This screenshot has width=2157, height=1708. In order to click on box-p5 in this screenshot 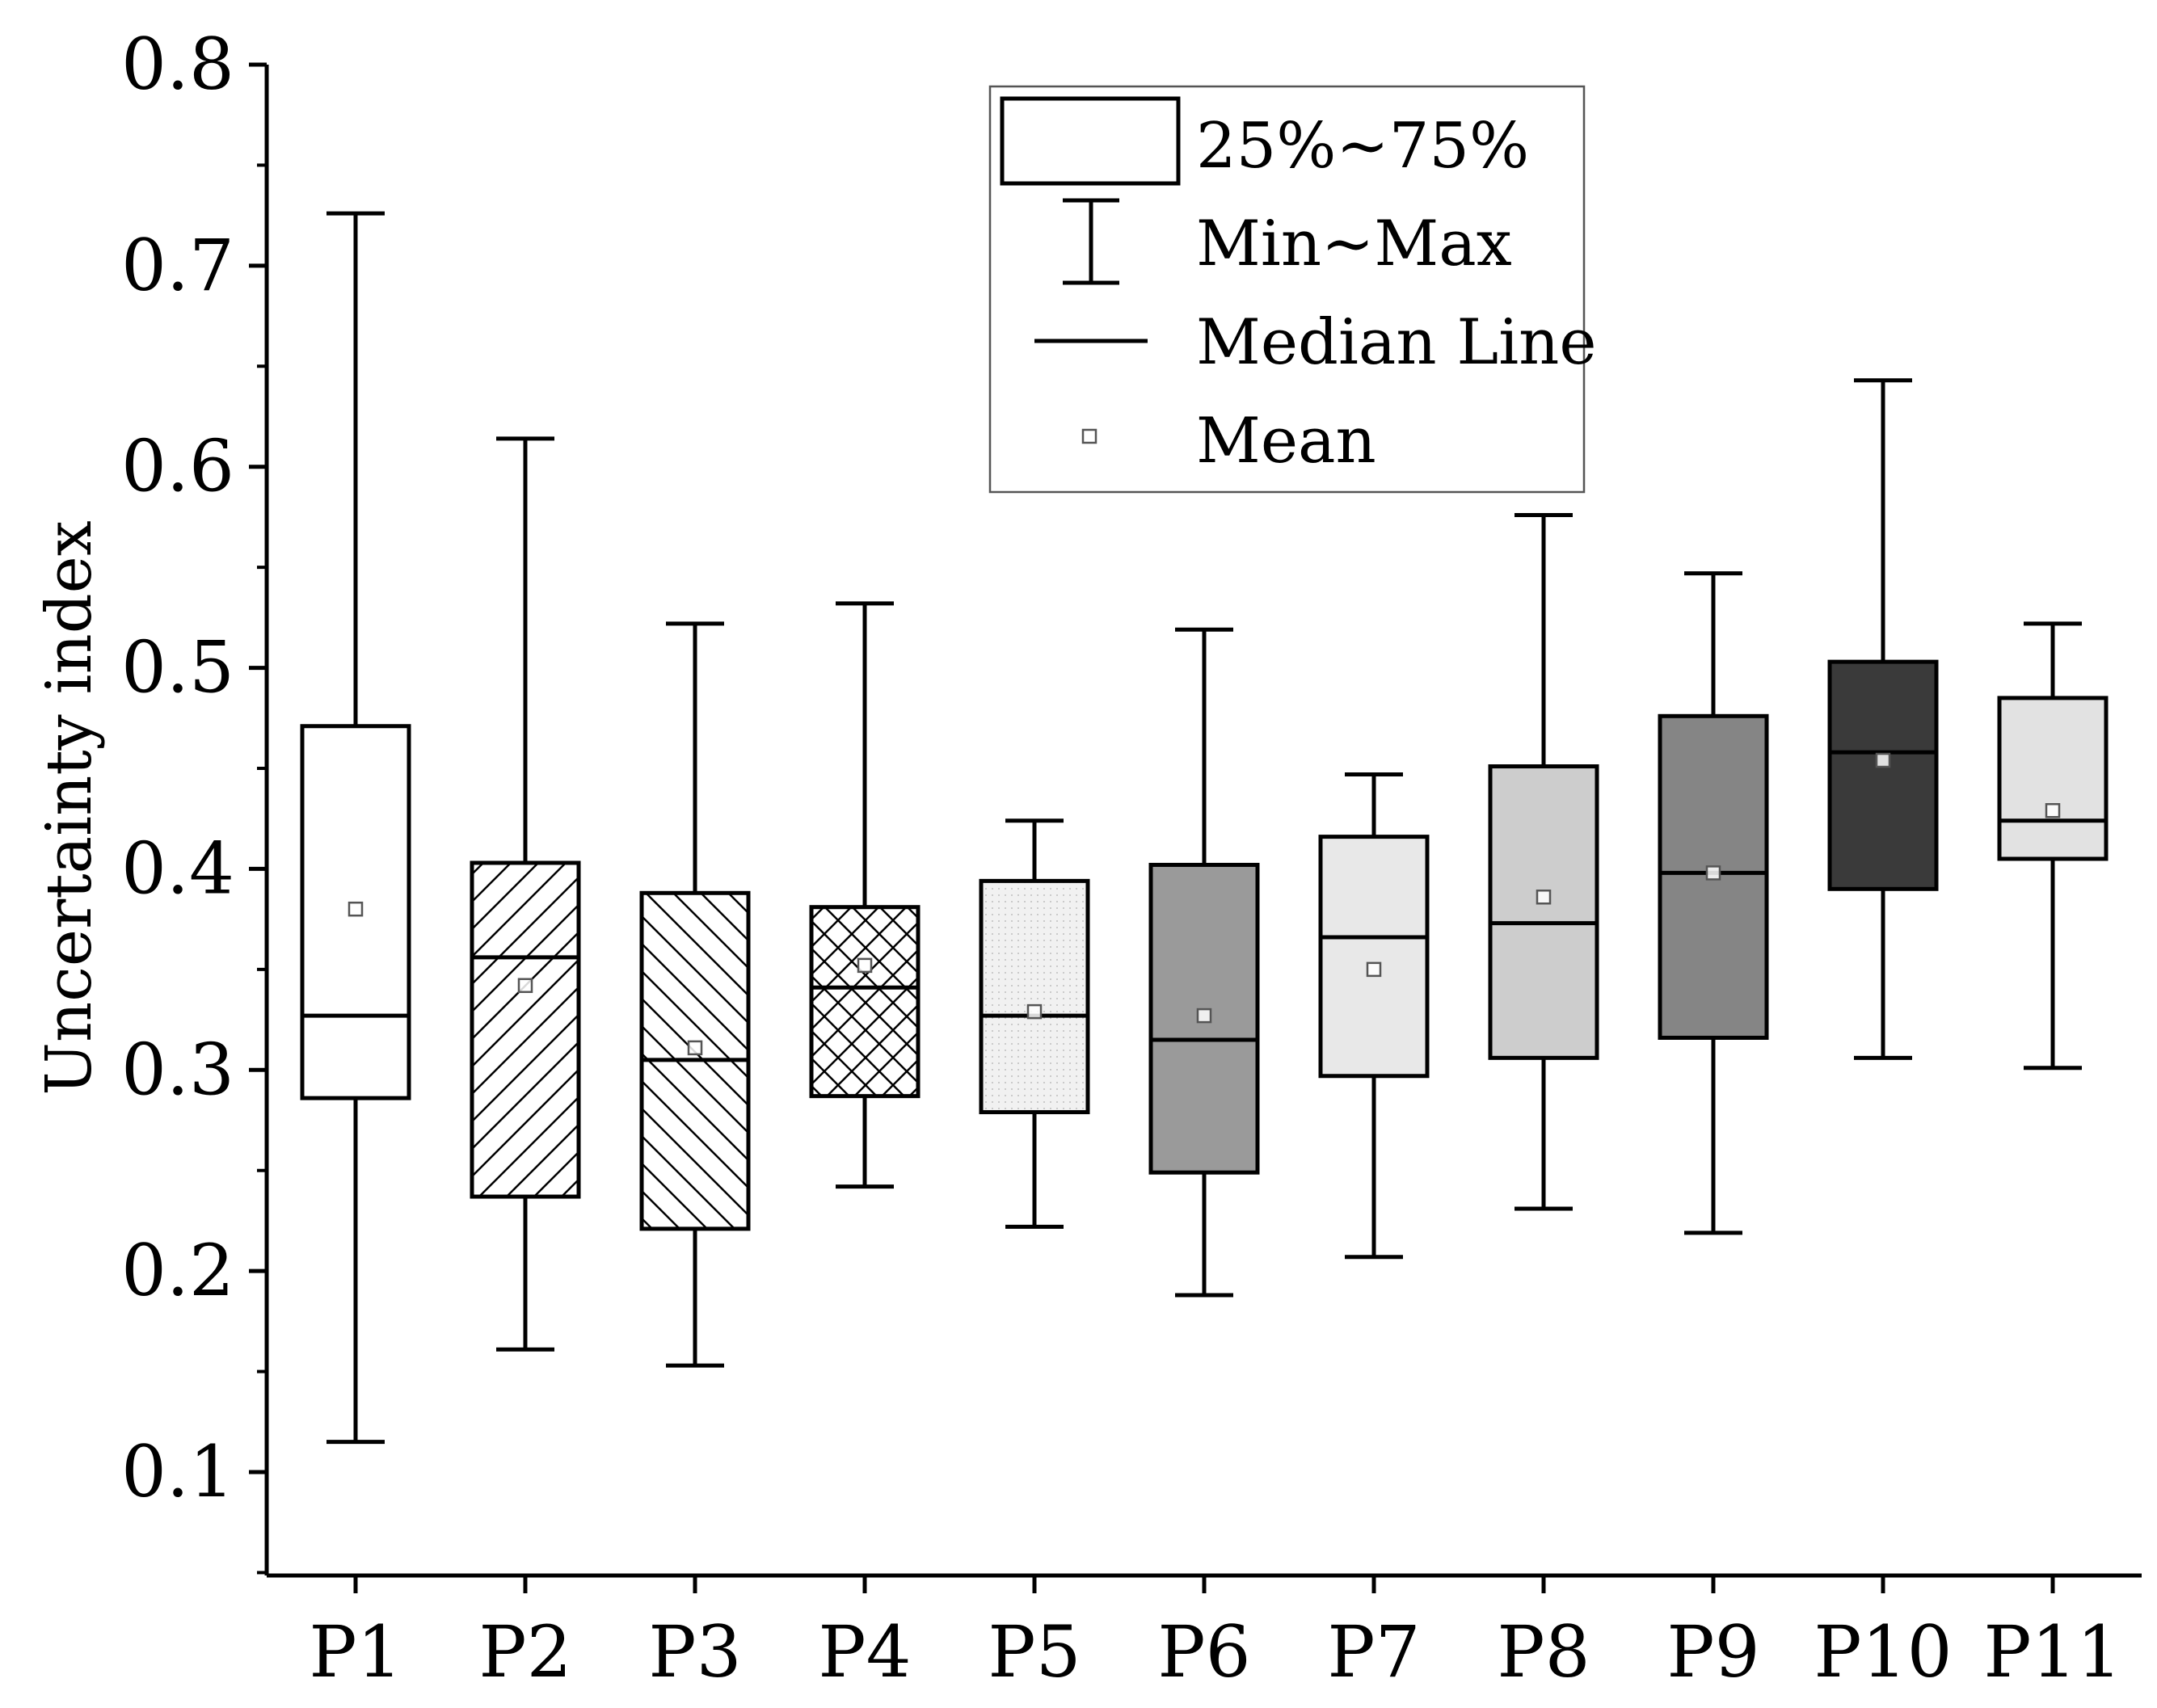, I will do `click(1035, 1023)`.